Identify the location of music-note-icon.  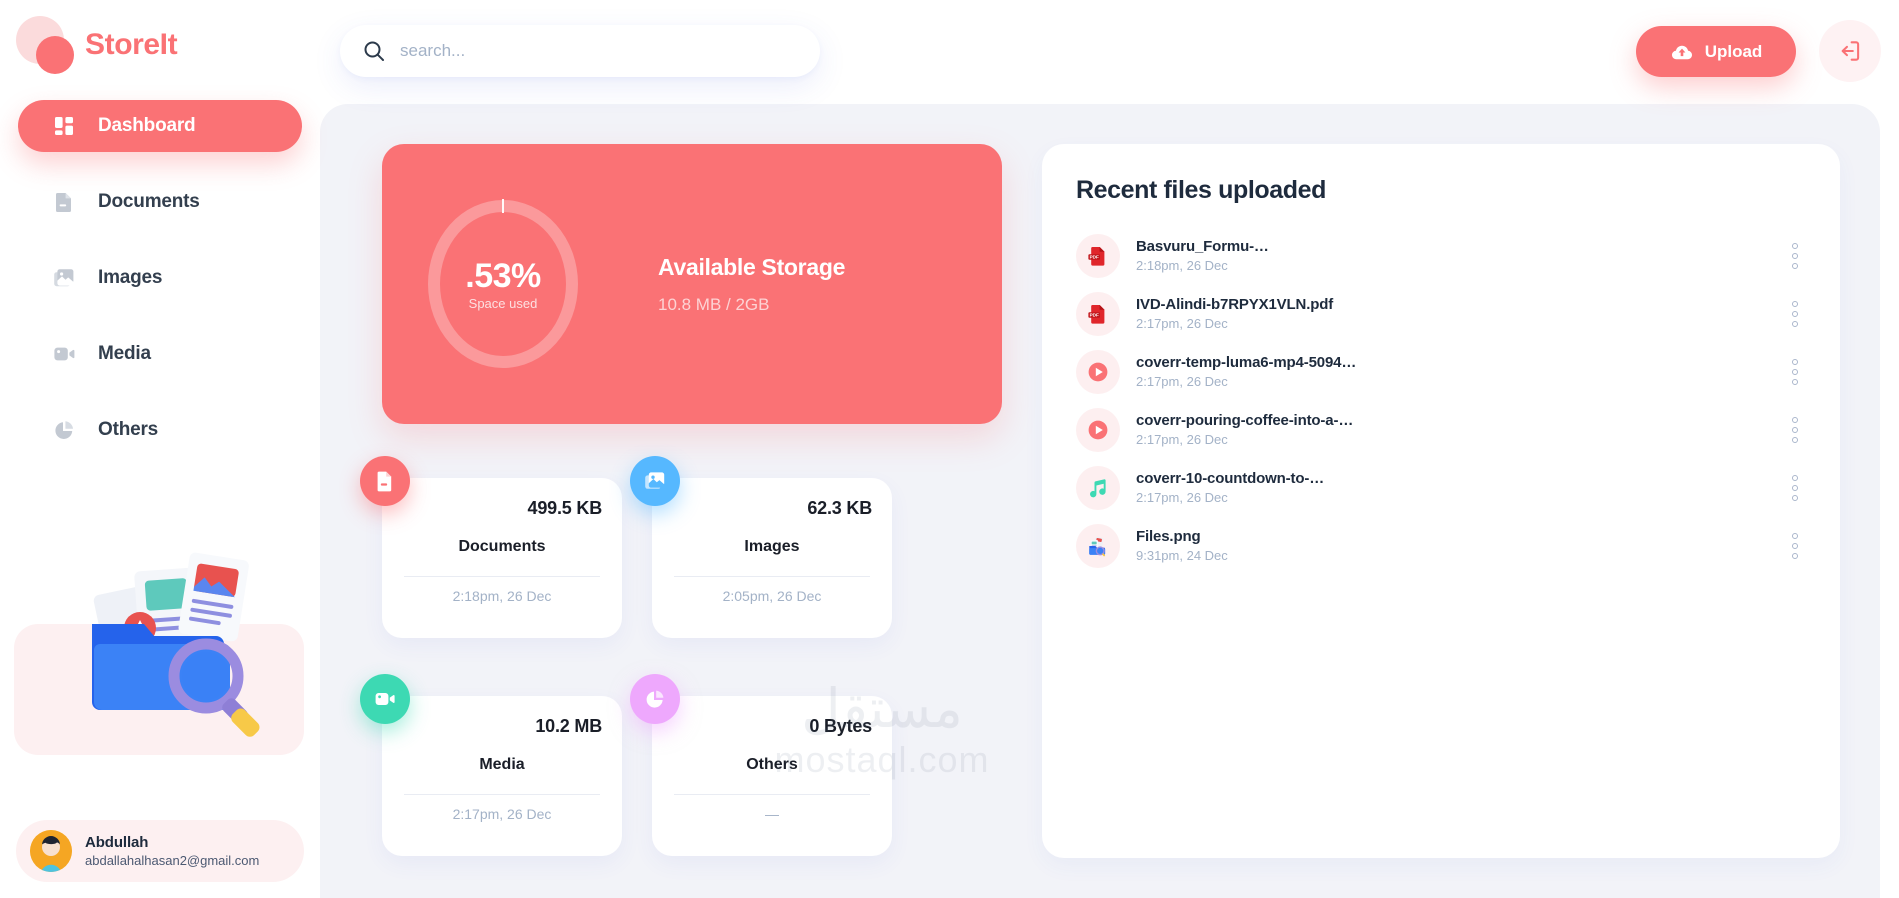
(1098, 488).